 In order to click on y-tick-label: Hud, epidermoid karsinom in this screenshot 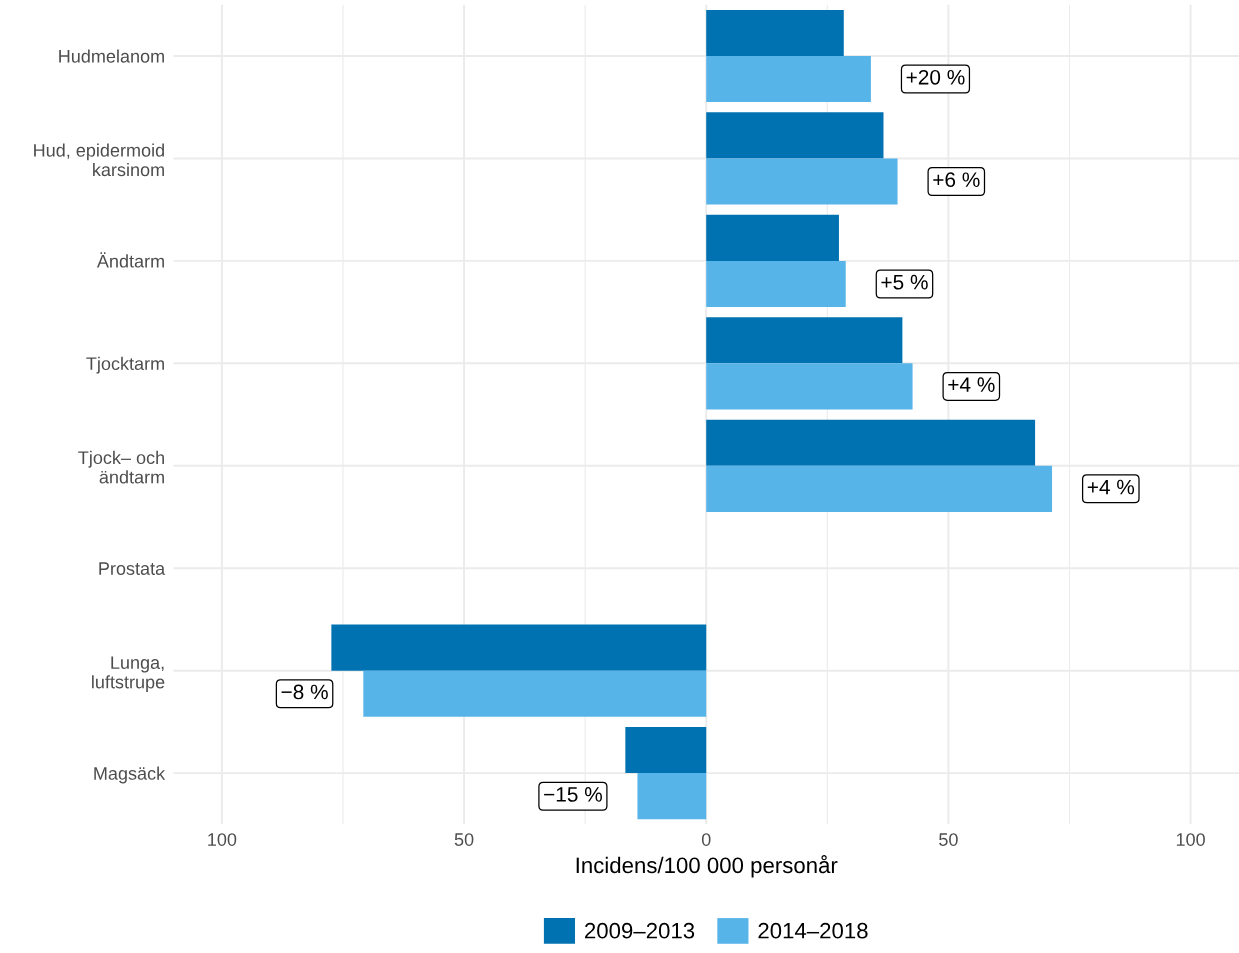, I will do `click(99, 160)`.